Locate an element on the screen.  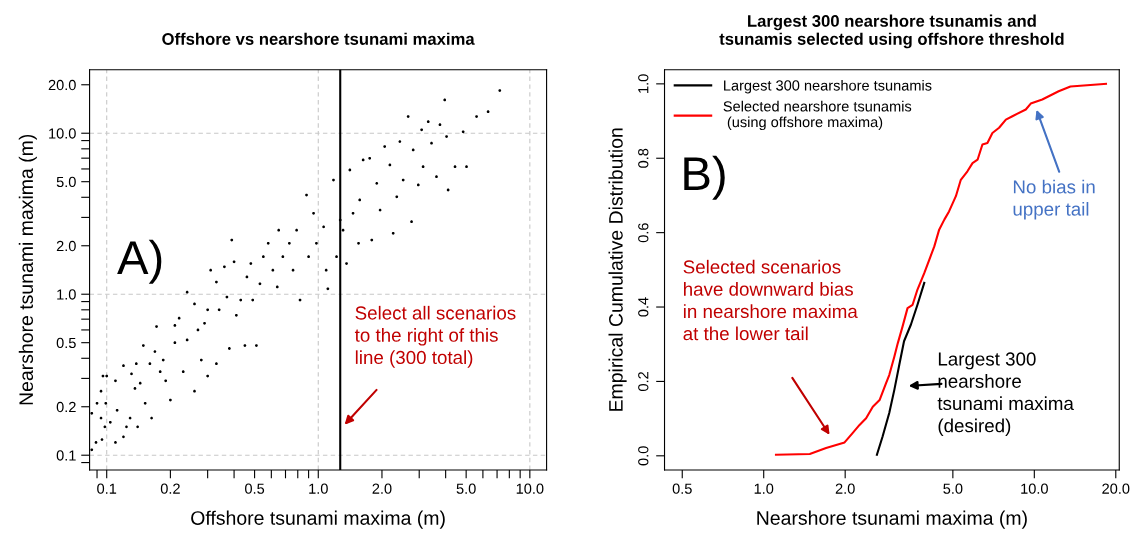
y-axis-title: Empirical Cumulative Distribution is located at coordinates (617, 269).